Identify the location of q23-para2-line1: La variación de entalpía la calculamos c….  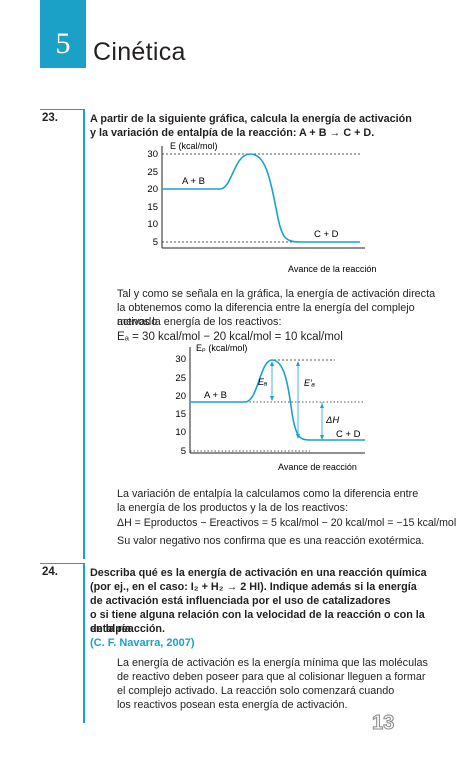
(268, 494).